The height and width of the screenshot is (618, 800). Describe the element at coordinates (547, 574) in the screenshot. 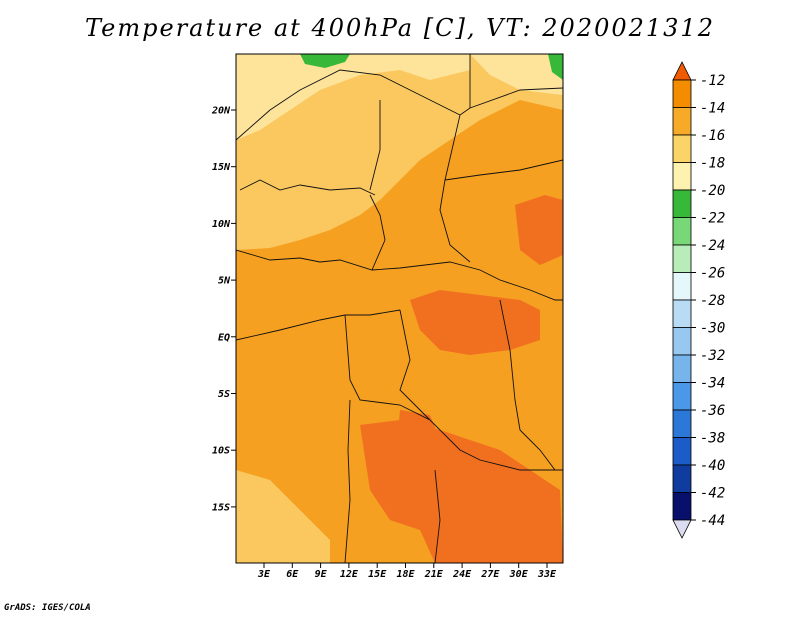

I see `lon-tick-label: 33E` at that location.